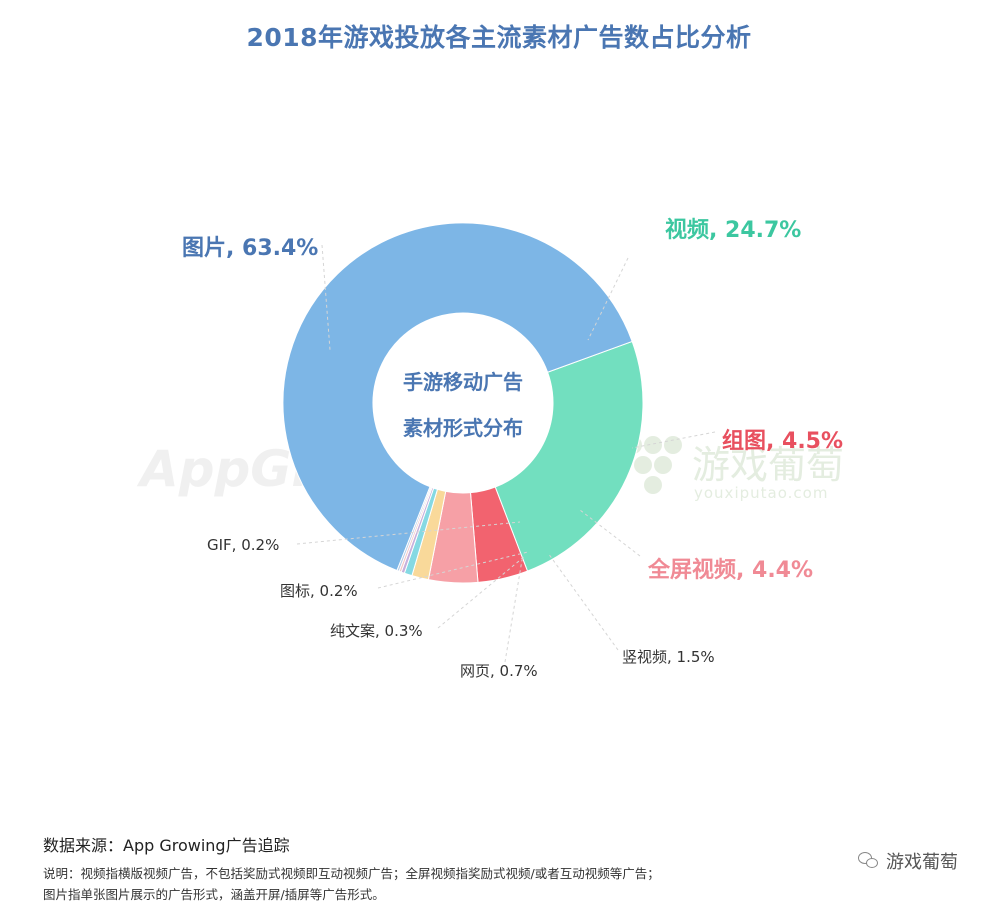  What do you see at coordinates (319, 591) in the screenshot?
I see `slice-label-7: 图标, 0.2%` at bounding box center [319, 591].